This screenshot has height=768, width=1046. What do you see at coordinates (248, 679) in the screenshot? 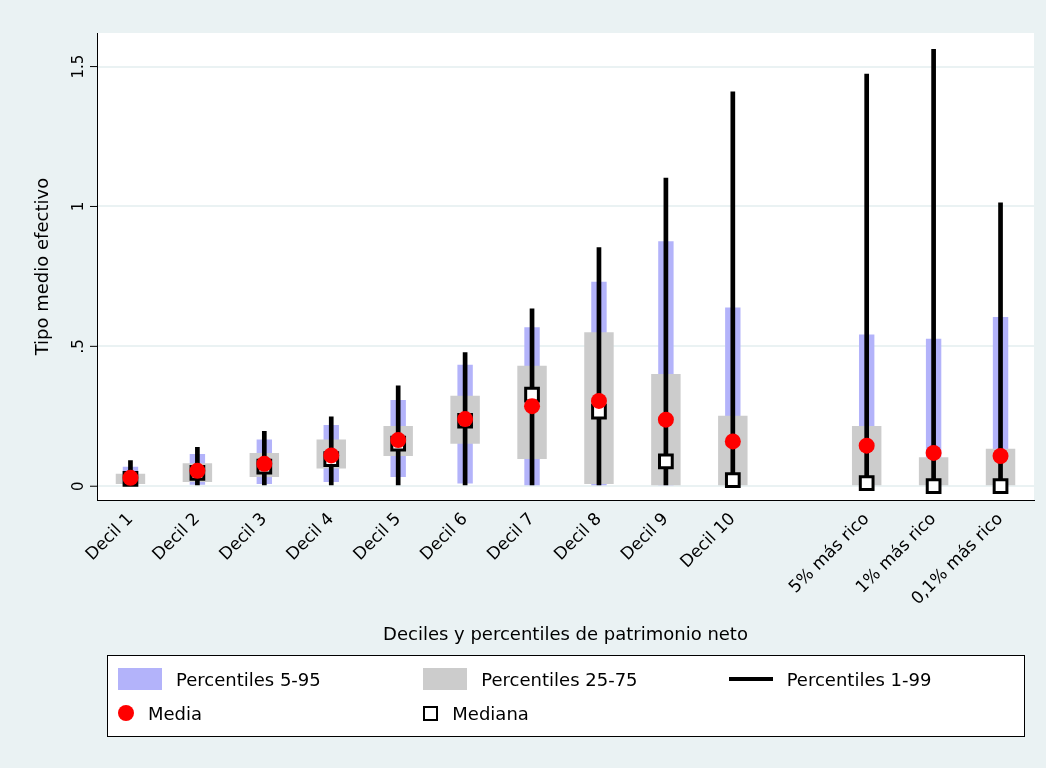
I see `legend-label: Percentiles 5-95` at bounding box center [248, 679].